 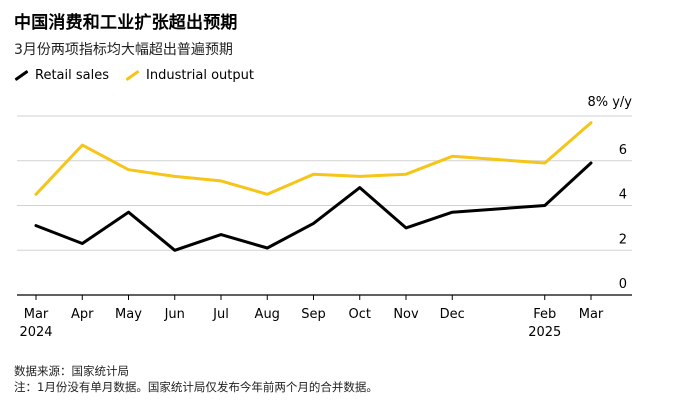 What do you see at coordinates (200, 75) in the screenshot?
I see `legend-label-industrial-output: Industrial output` at bounding box center [200, 75].